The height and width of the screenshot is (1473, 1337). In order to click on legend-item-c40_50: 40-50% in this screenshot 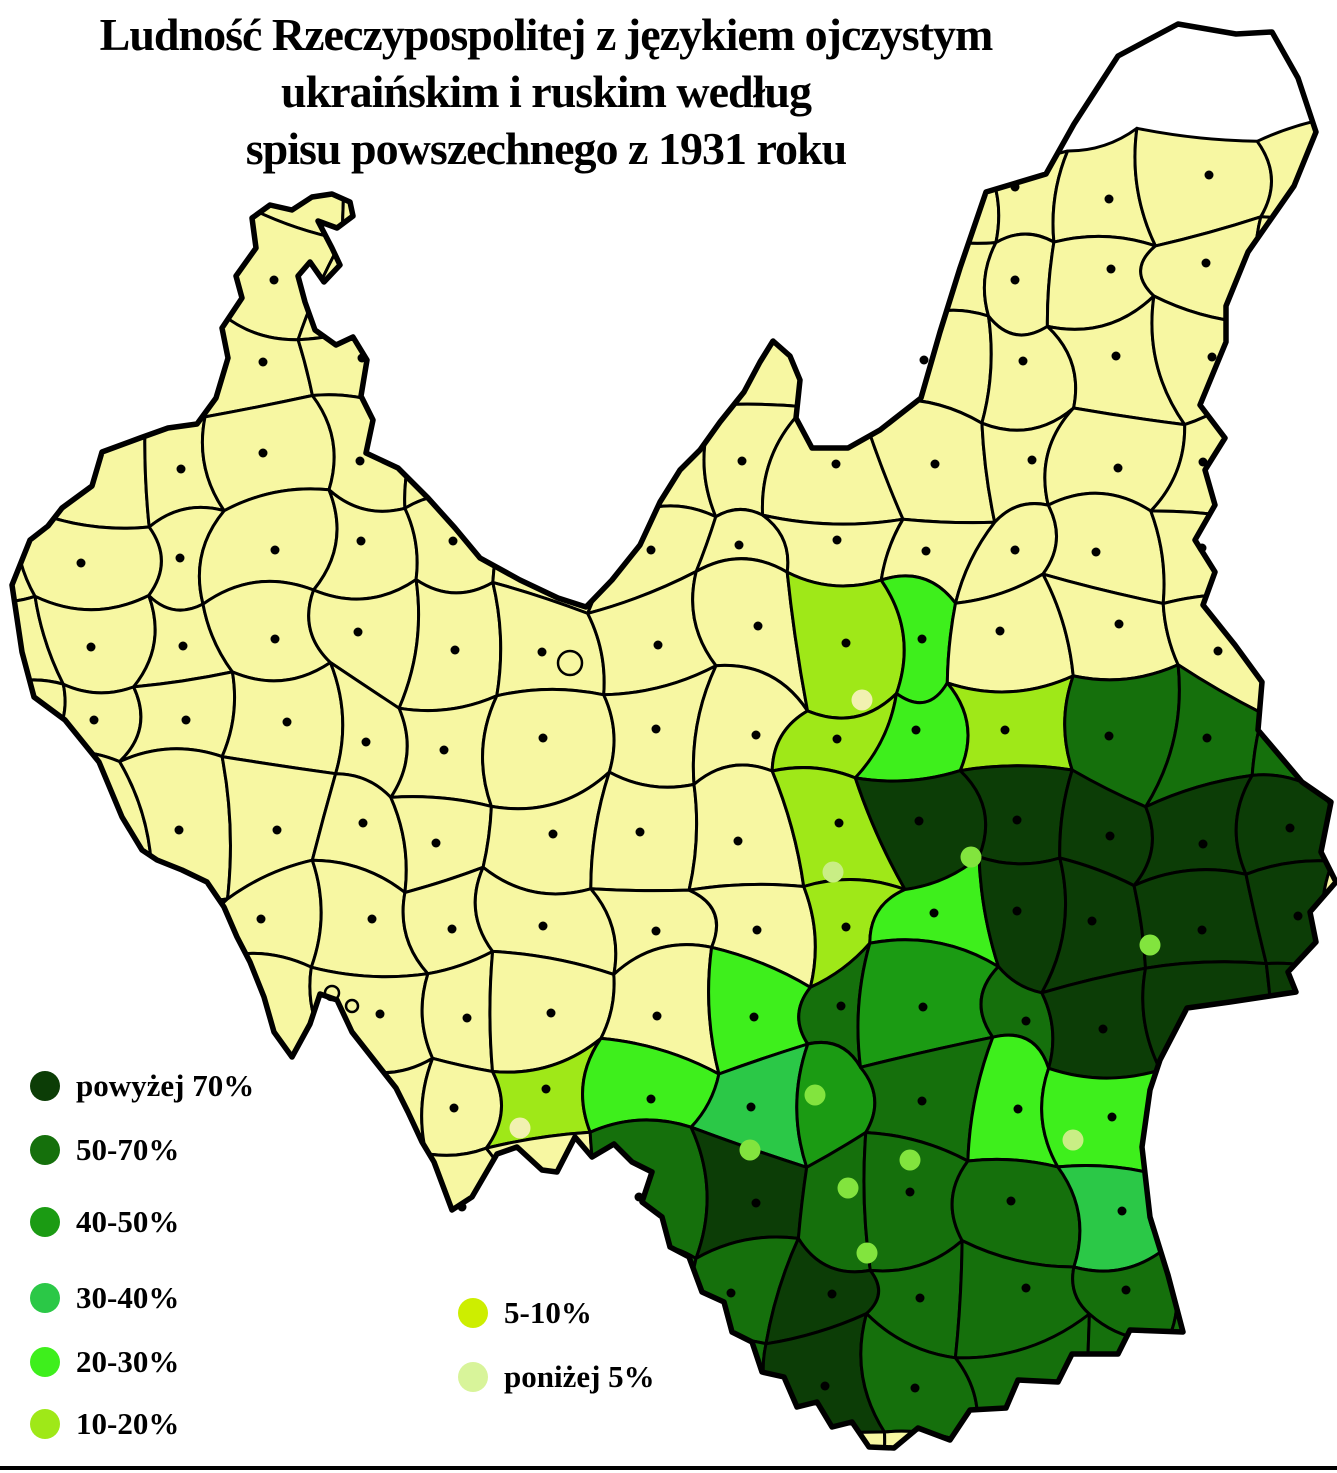, I will do `click(104, 1222)`.